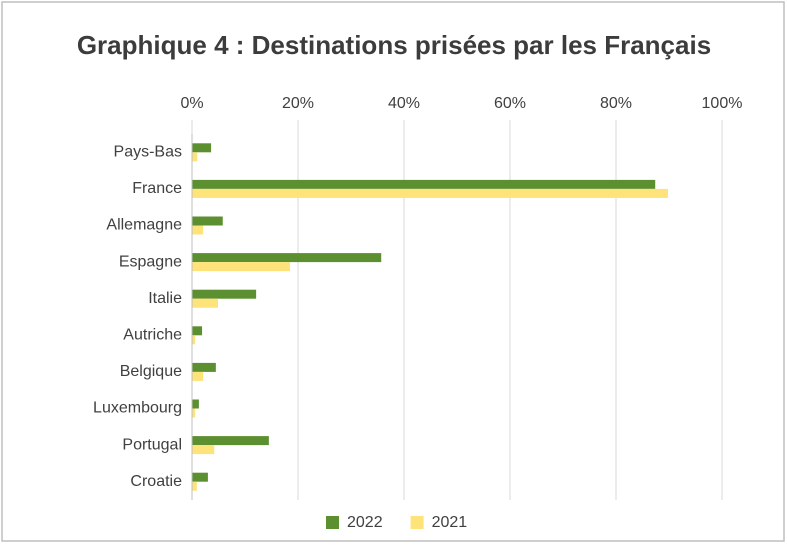 The image size is (787, 549). What do you see at coordinates (298, 103) in the screenshot?
I see `x-tick-label: 20%` at bounding box center [298, 103].